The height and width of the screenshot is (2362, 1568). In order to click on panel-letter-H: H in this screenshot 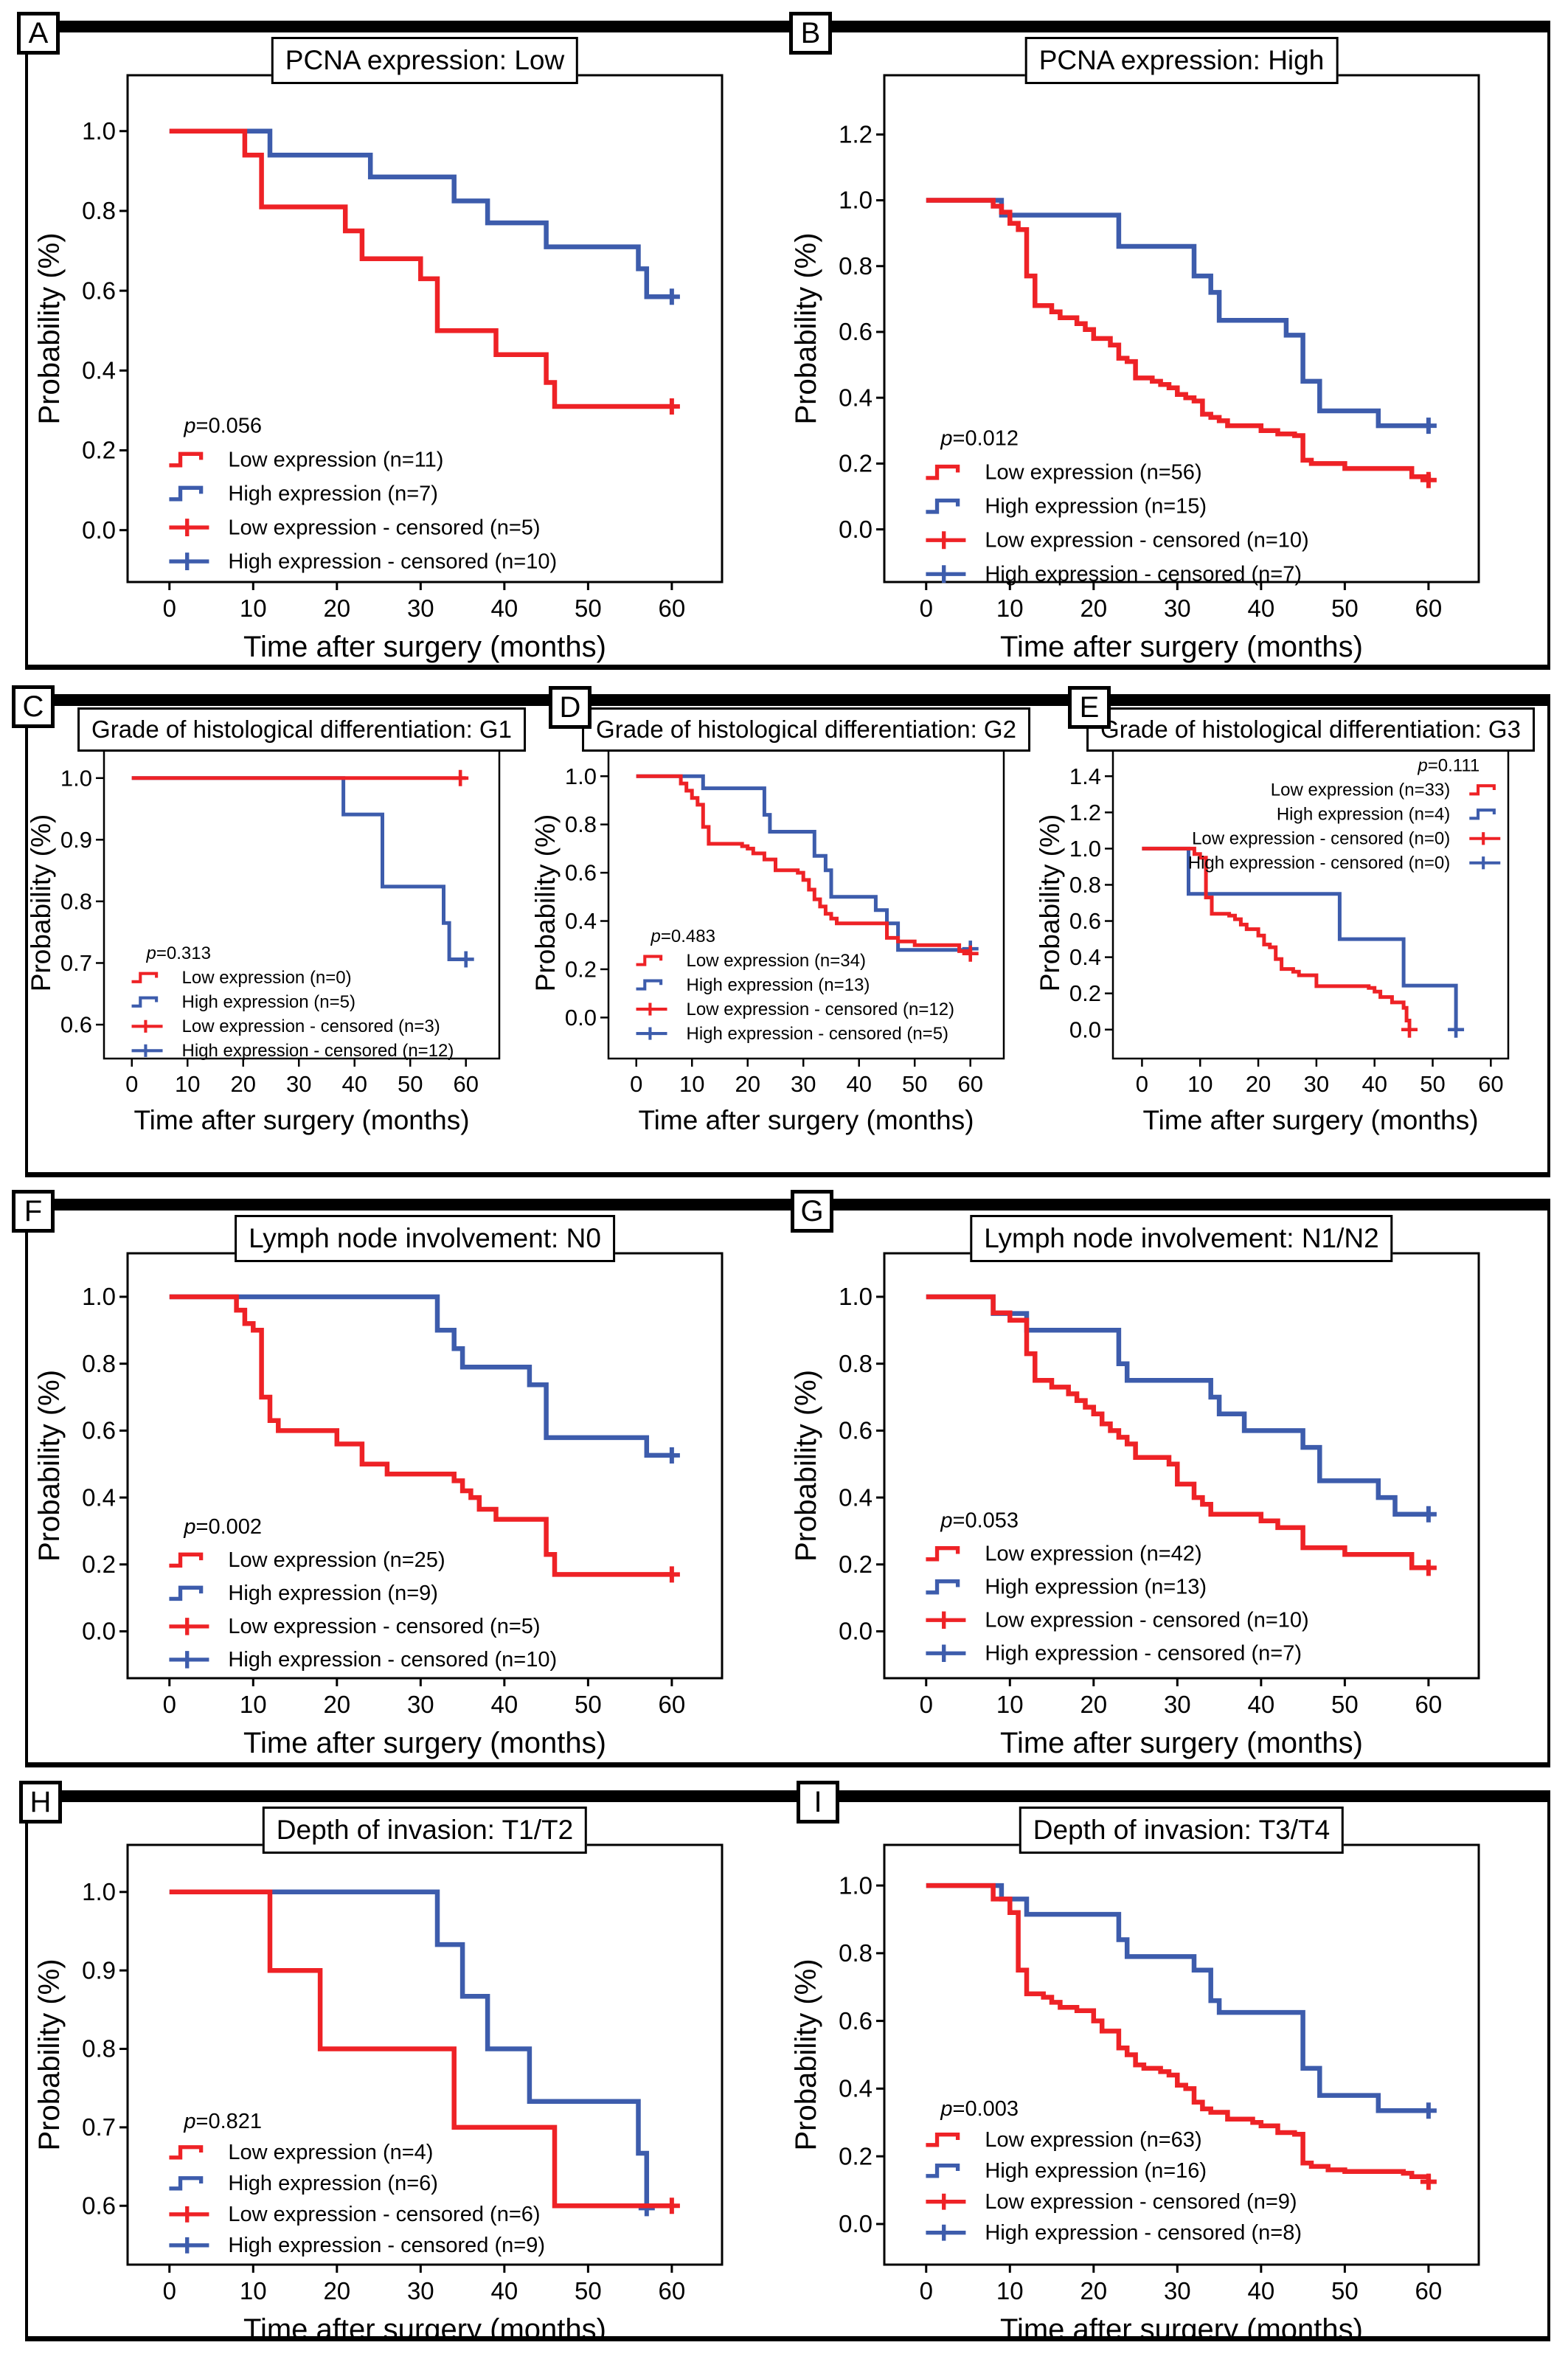, I will do `click(40, 1802)`.